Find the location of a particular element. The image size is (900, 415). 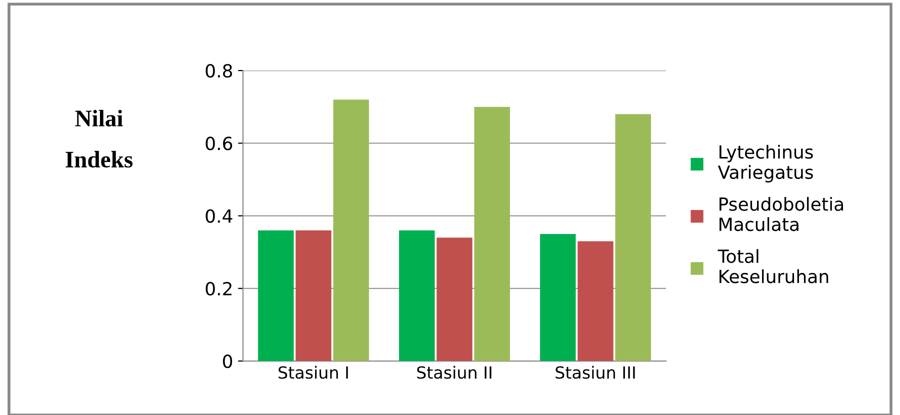

x-tick-label: Stasiun II is located at coordinates (454, 372).